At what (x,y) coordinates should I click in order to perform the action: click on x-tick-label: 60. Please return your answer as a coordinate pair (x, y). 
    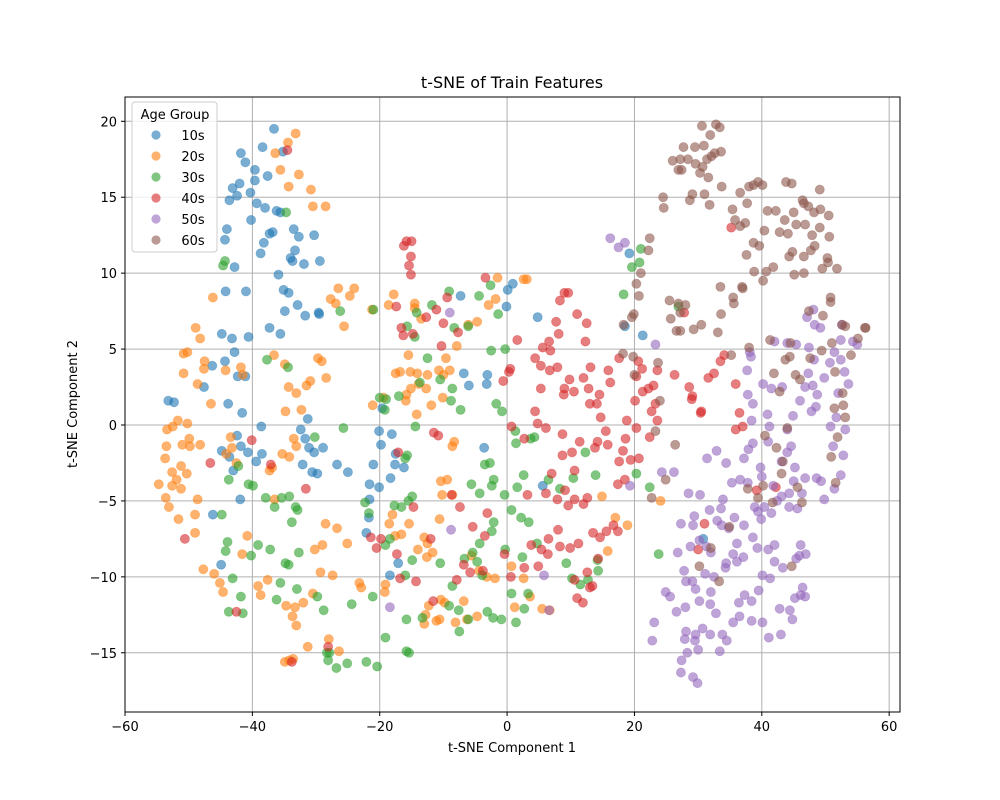
    Looking at the image, I should click on (889, 727).